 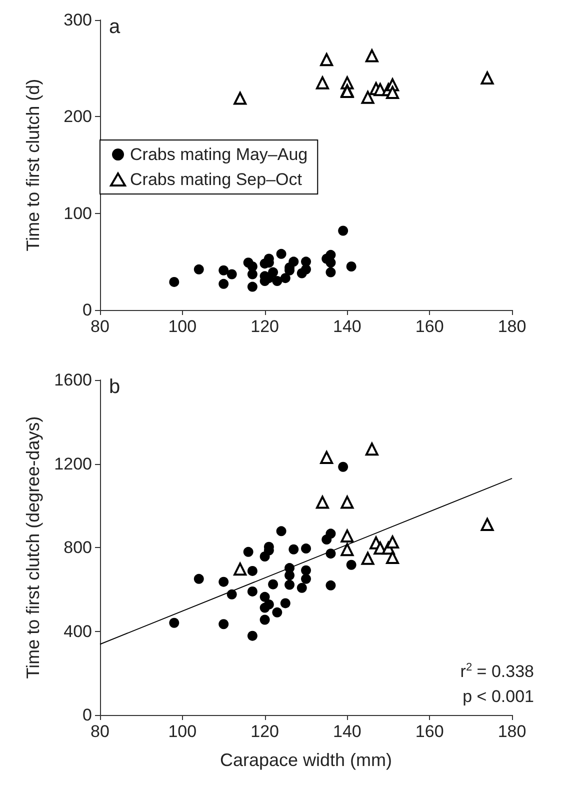 I want to click on y-tick-label: 800, so click(x=78, y=547).